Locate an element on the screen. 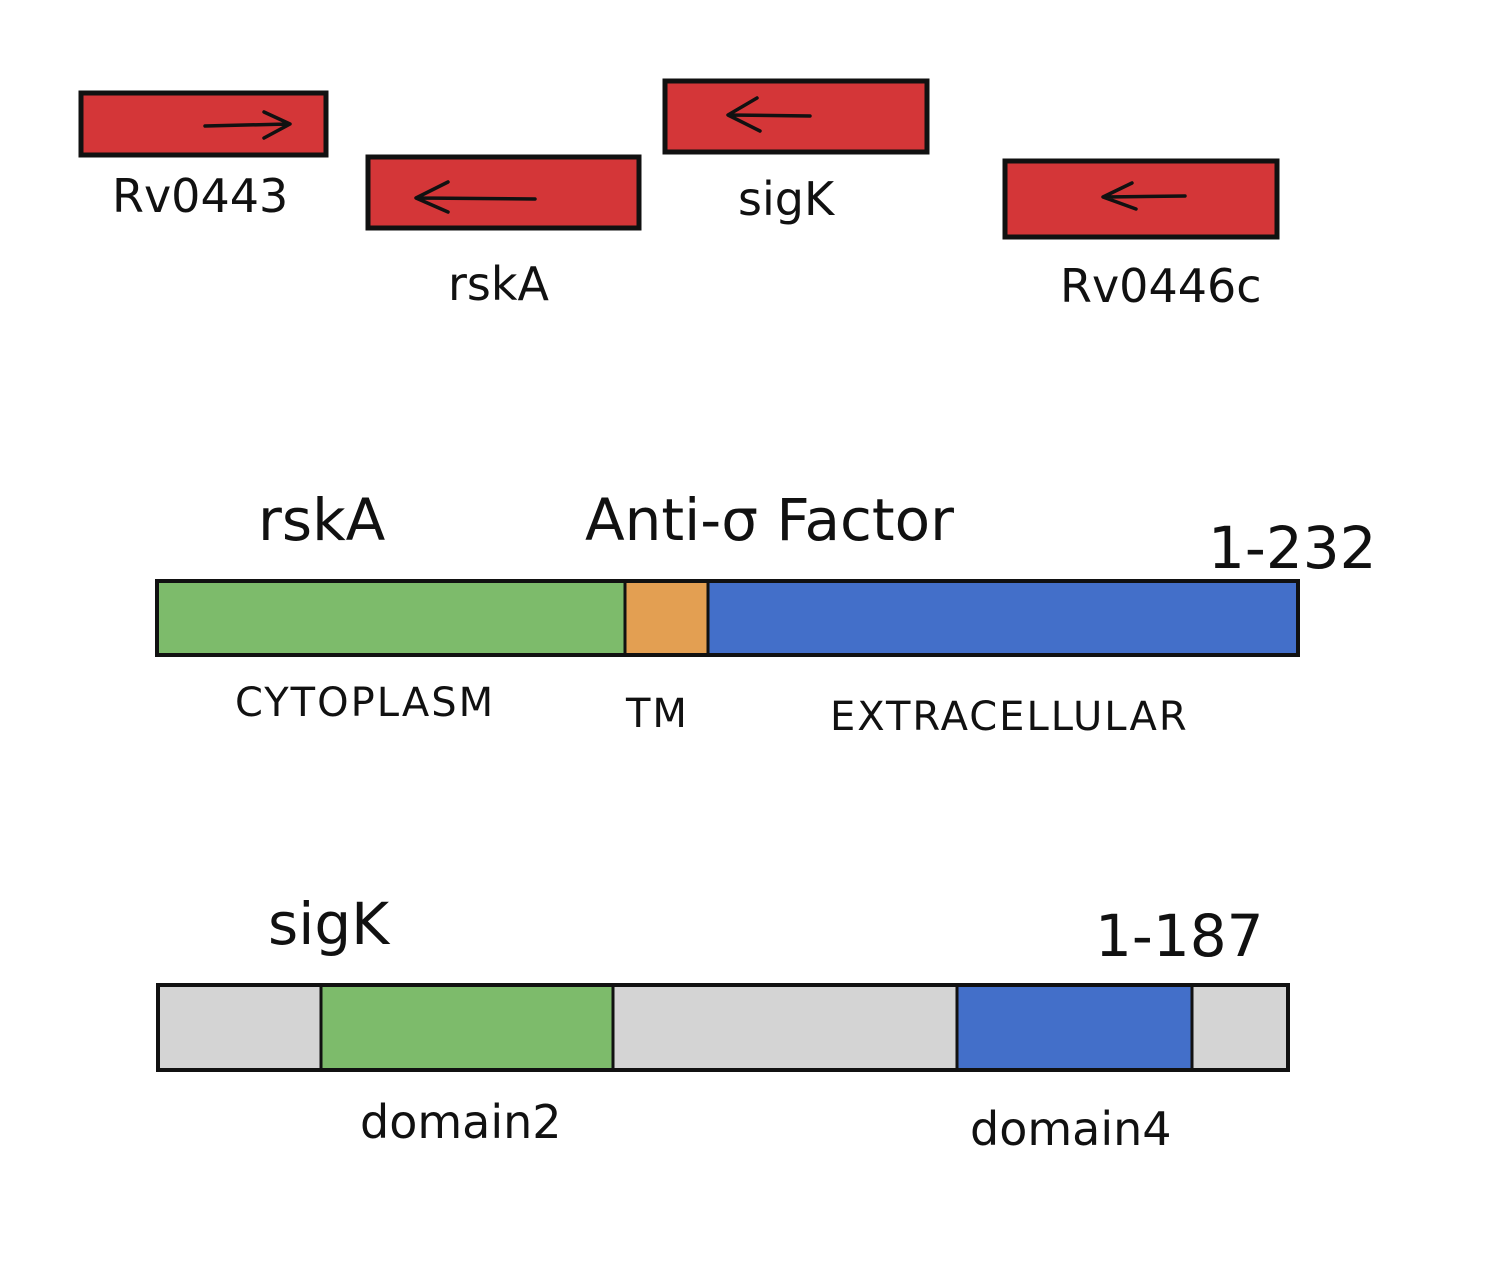 This screenshot has height=1274, width=1498. region-cytoplasm is located at coordinates (391, 618).